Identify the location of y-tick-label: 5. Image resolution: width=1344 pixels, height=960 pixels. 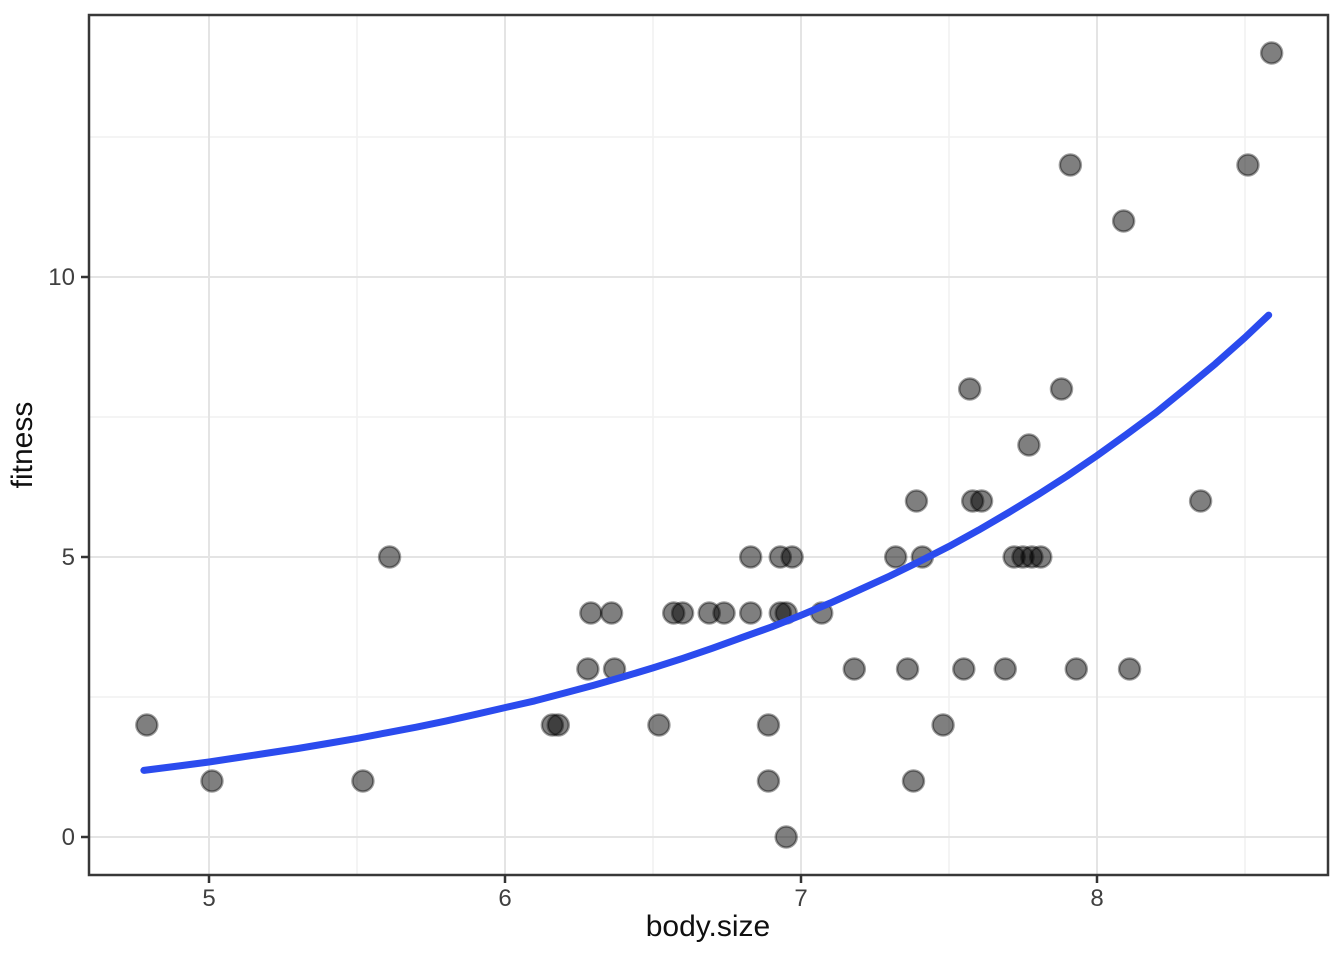
(68, 557).